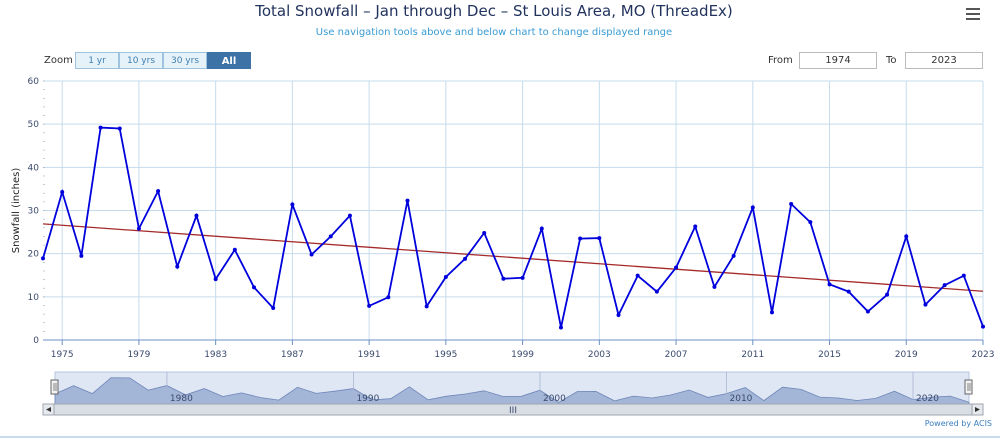 The width and height of the screenshot is (1000, 441). What do you see at coordinates (944, 60) in the screenshot?
I see `to-date-input` at bounding box center [944, 60].